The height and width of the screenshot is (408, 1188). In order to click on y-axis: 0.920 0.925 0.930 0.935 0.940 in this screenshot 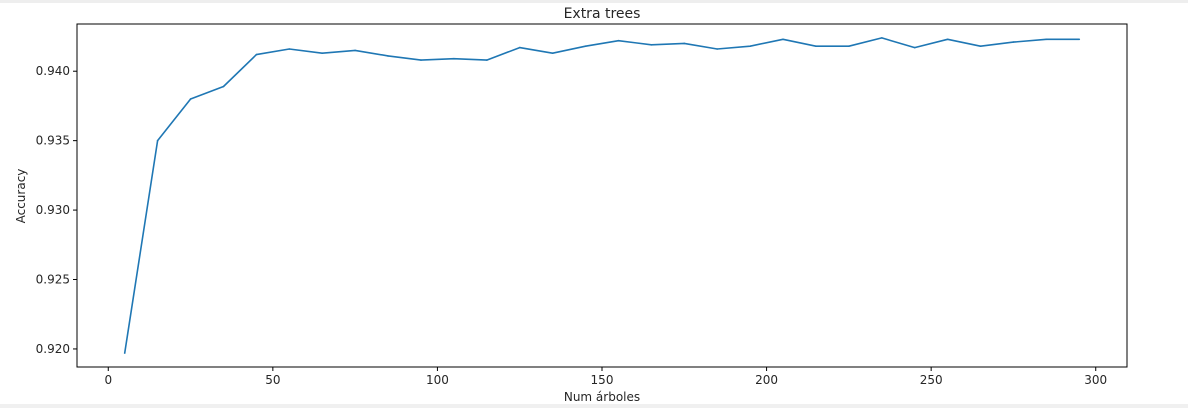, I will do `click(56, 210)`.